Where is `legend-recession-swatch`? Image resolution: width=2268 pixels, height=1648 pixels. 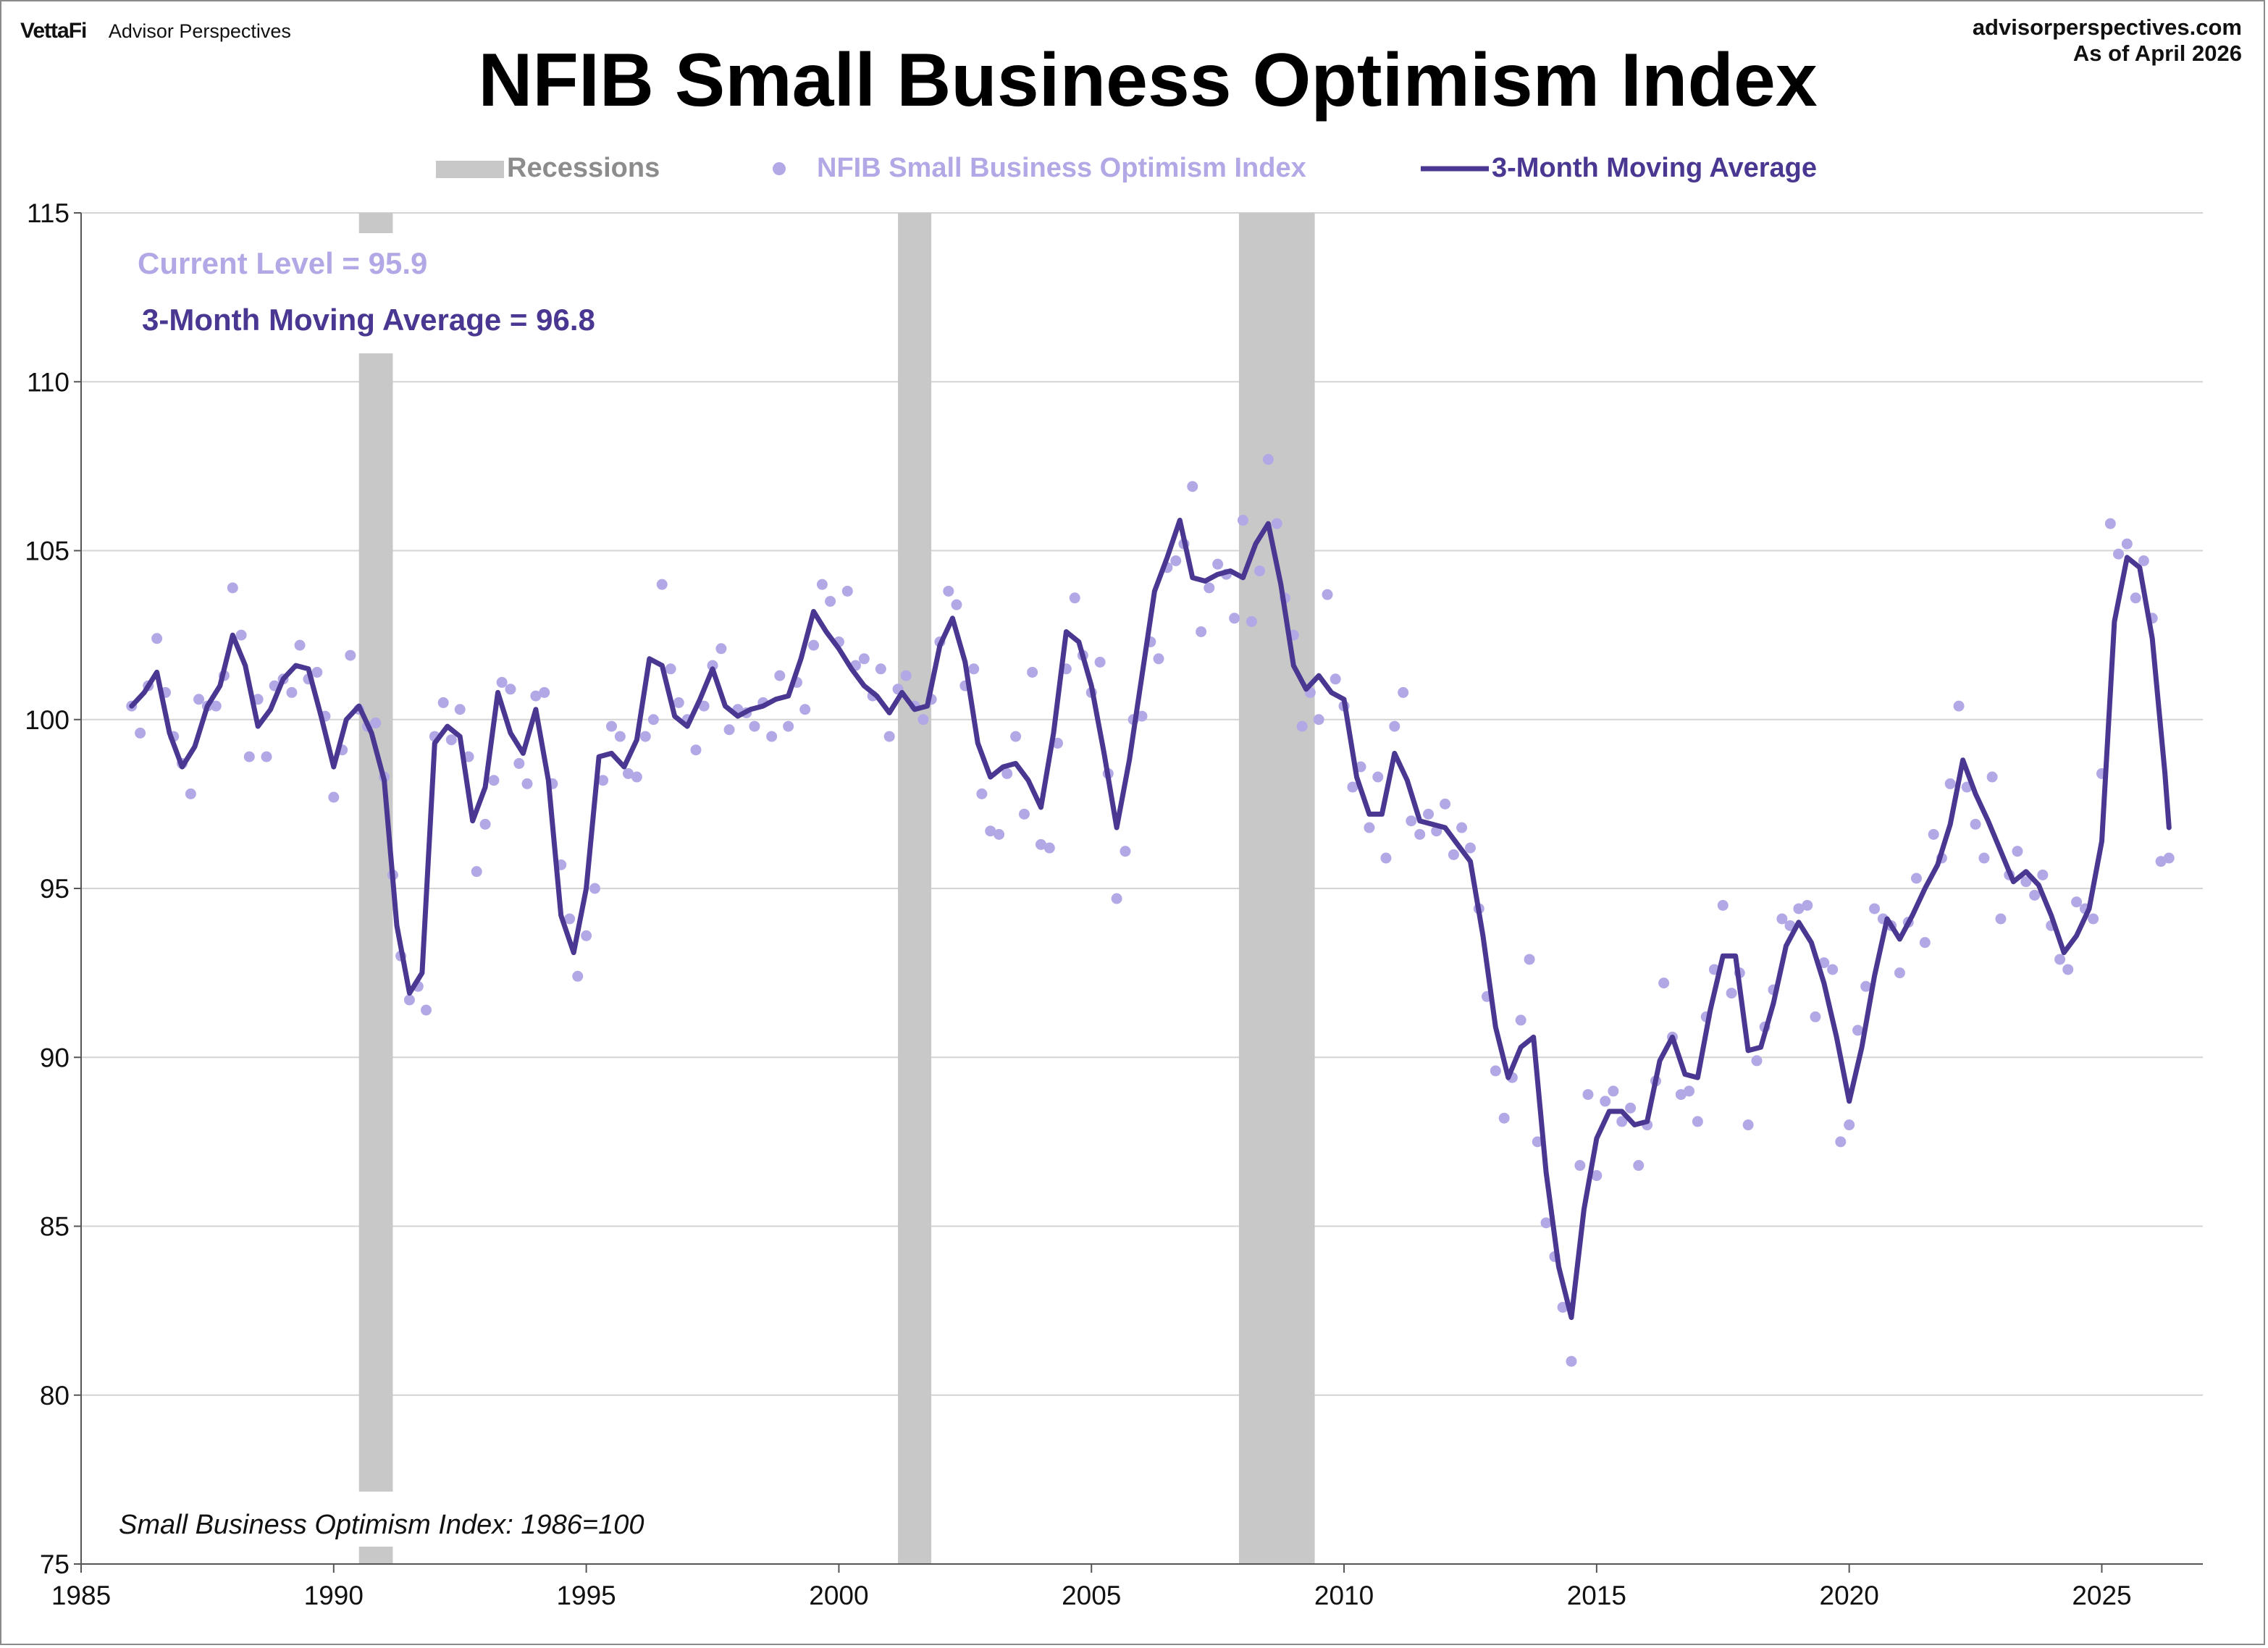
legend-recession-swatch is located at coordinates (470, 169).